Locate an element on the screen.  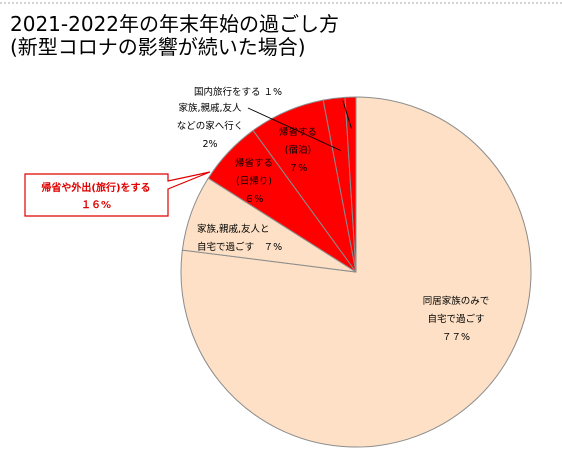
group-callout: 帰省や外出(旅行)をする １６% is located at coordinates (117, 194).